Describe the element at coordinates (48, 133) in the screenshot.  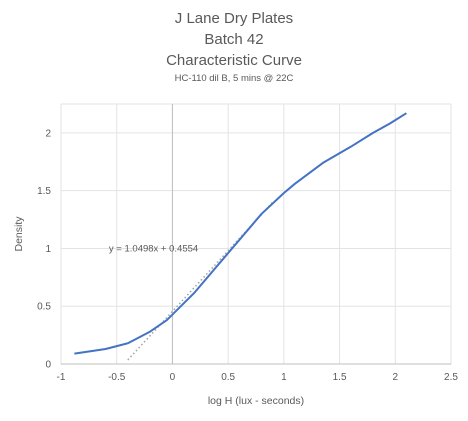
I see `y-tick-label: 2` at that location.